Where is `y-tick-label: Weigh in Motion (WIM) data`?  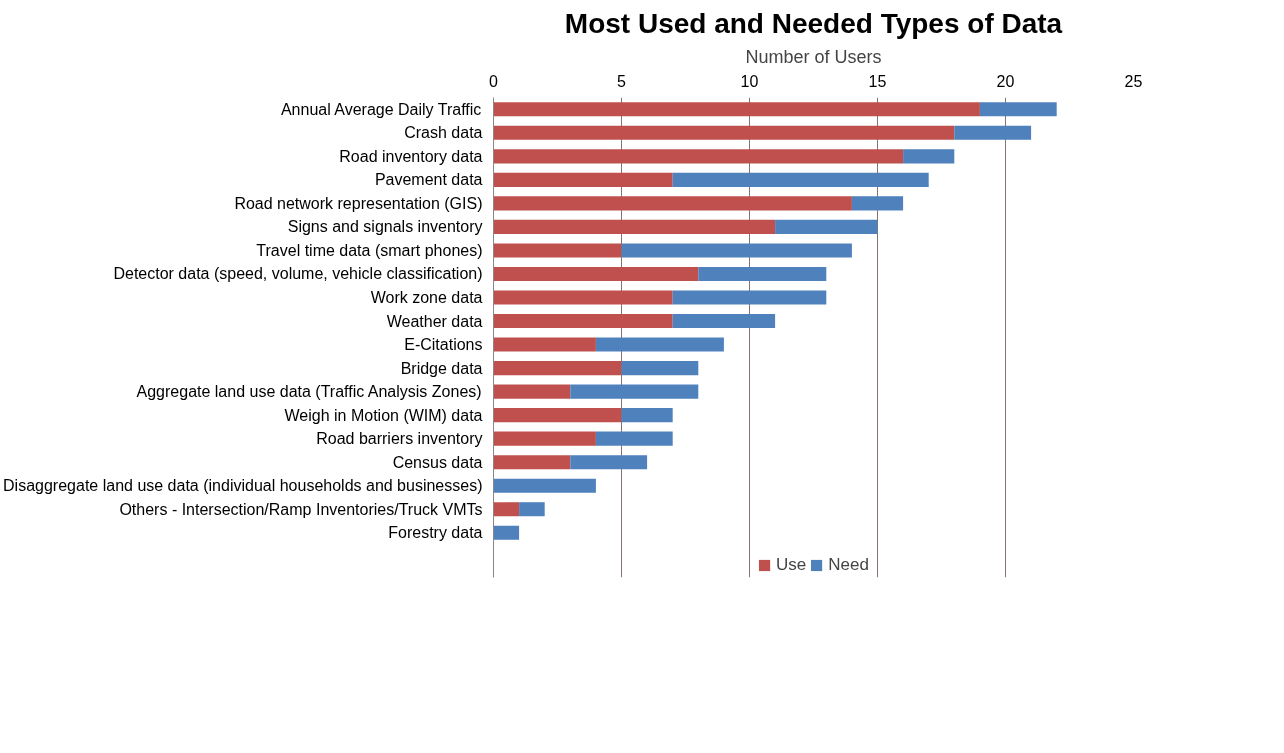
y-tick-label: Weigh in Motion (WIM) data is located at coordinates (383, 415).